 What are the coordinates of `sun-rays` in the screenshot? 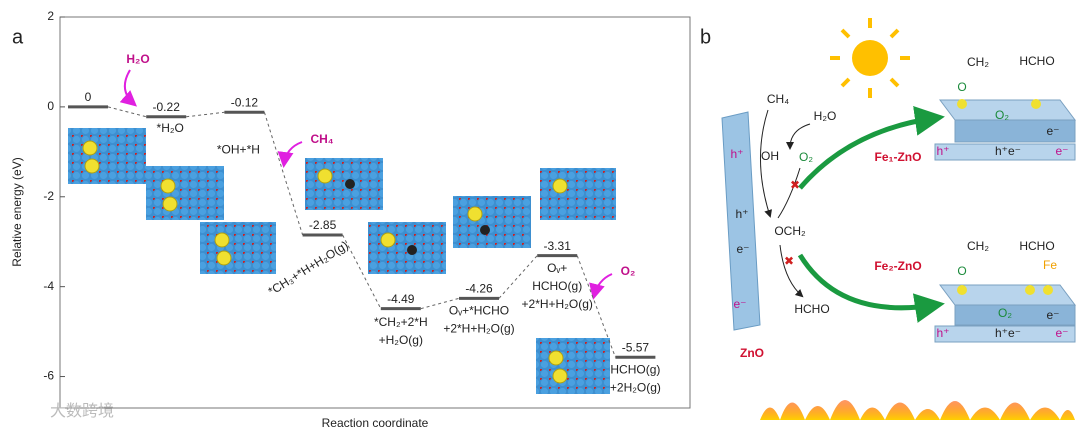 It's located at (870, 58).